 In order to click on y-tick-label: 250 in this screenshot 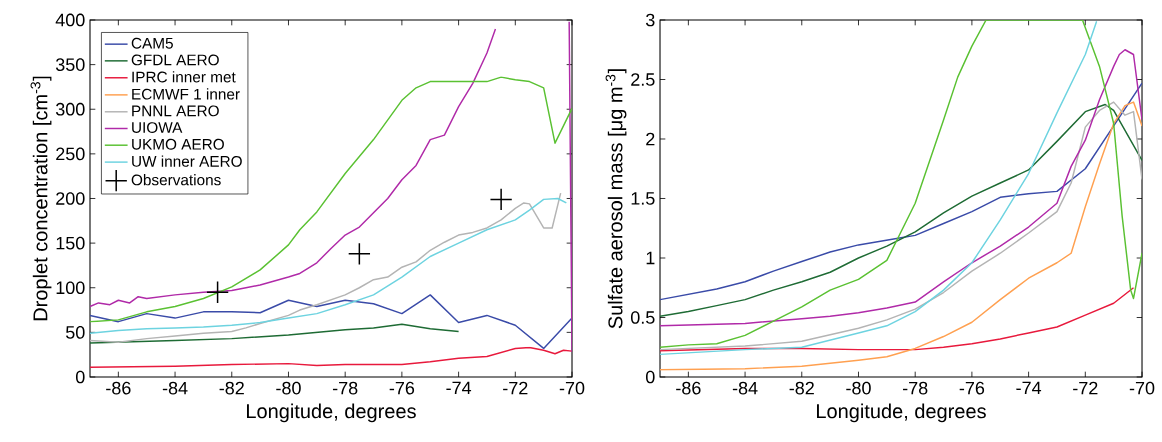, I will do `click(70, 154)`.